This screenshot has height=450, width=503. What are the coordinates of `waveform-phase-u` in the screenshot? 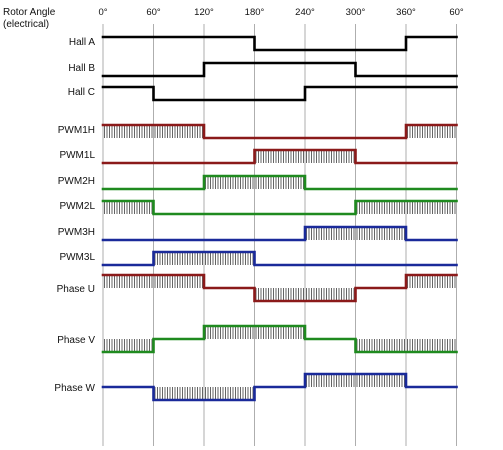 It's located at (279, 288).